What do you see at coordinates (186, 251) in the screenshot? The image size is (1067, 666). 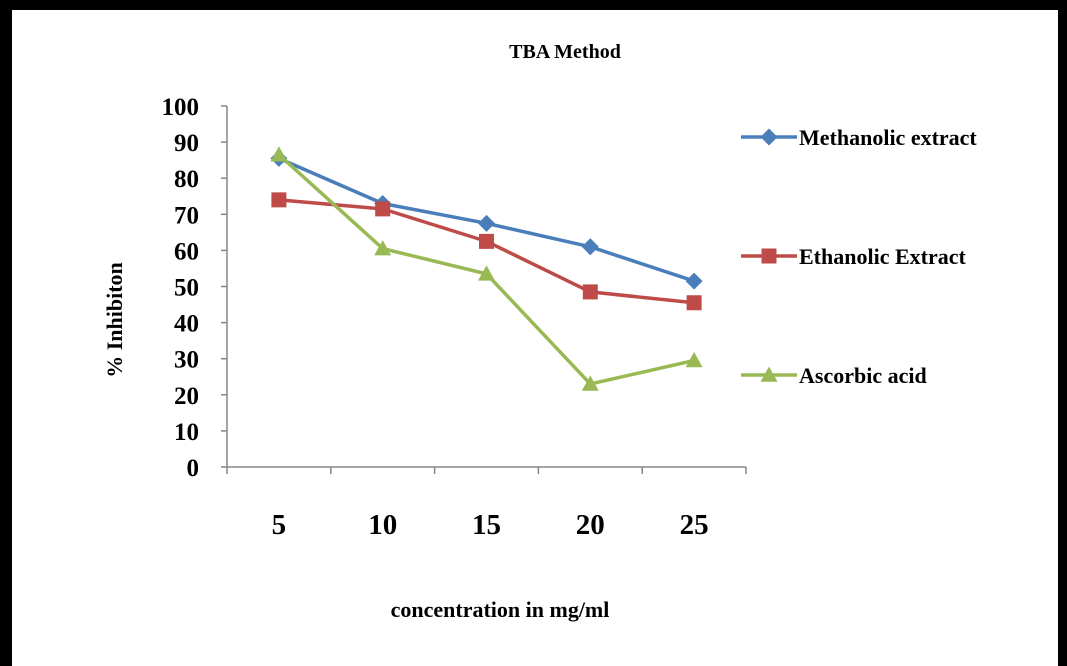 I see `y-tick-label: 60` at bounding box center [186, 251].